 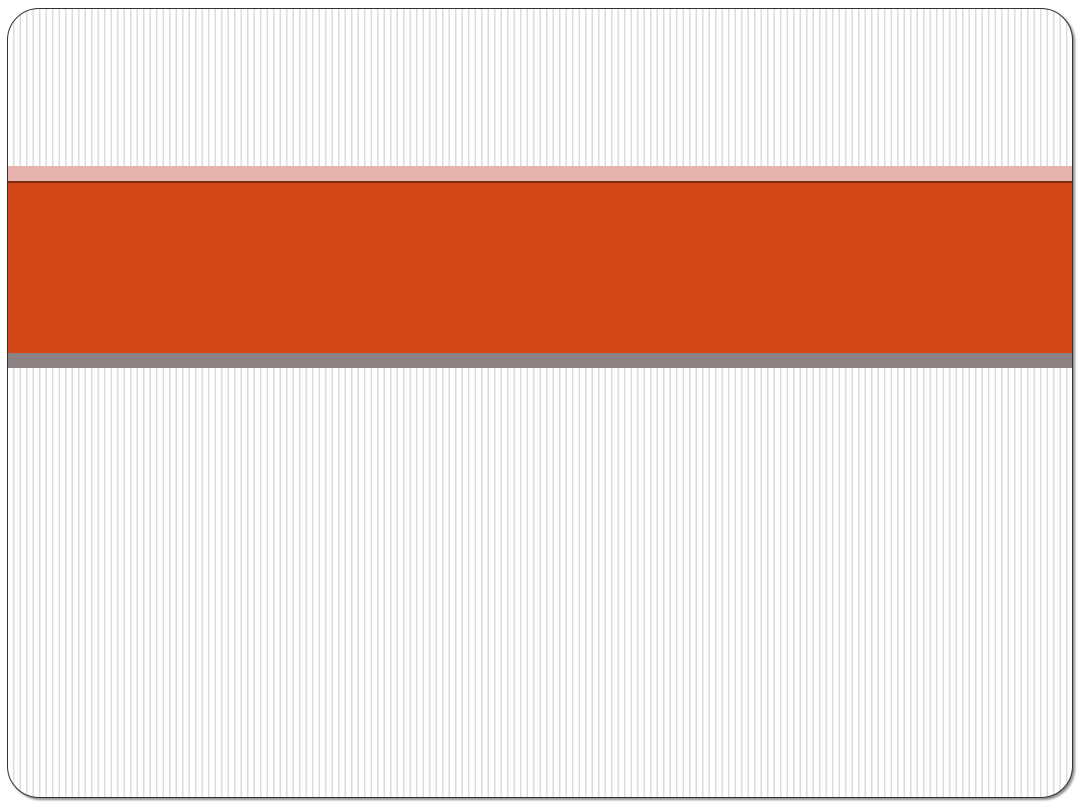 I want to click on divider-line, so click(x=540, y=182).